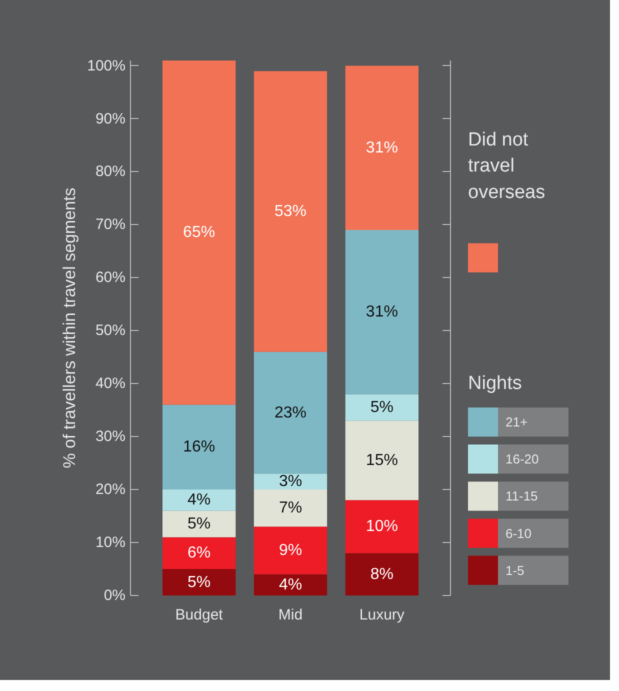 The width and height of the screenshot is (619, 691). Describe the element at coordinates (70, 328) in the screenshot. I see `y-axis-title: % of travellers within travel segments` at that location.